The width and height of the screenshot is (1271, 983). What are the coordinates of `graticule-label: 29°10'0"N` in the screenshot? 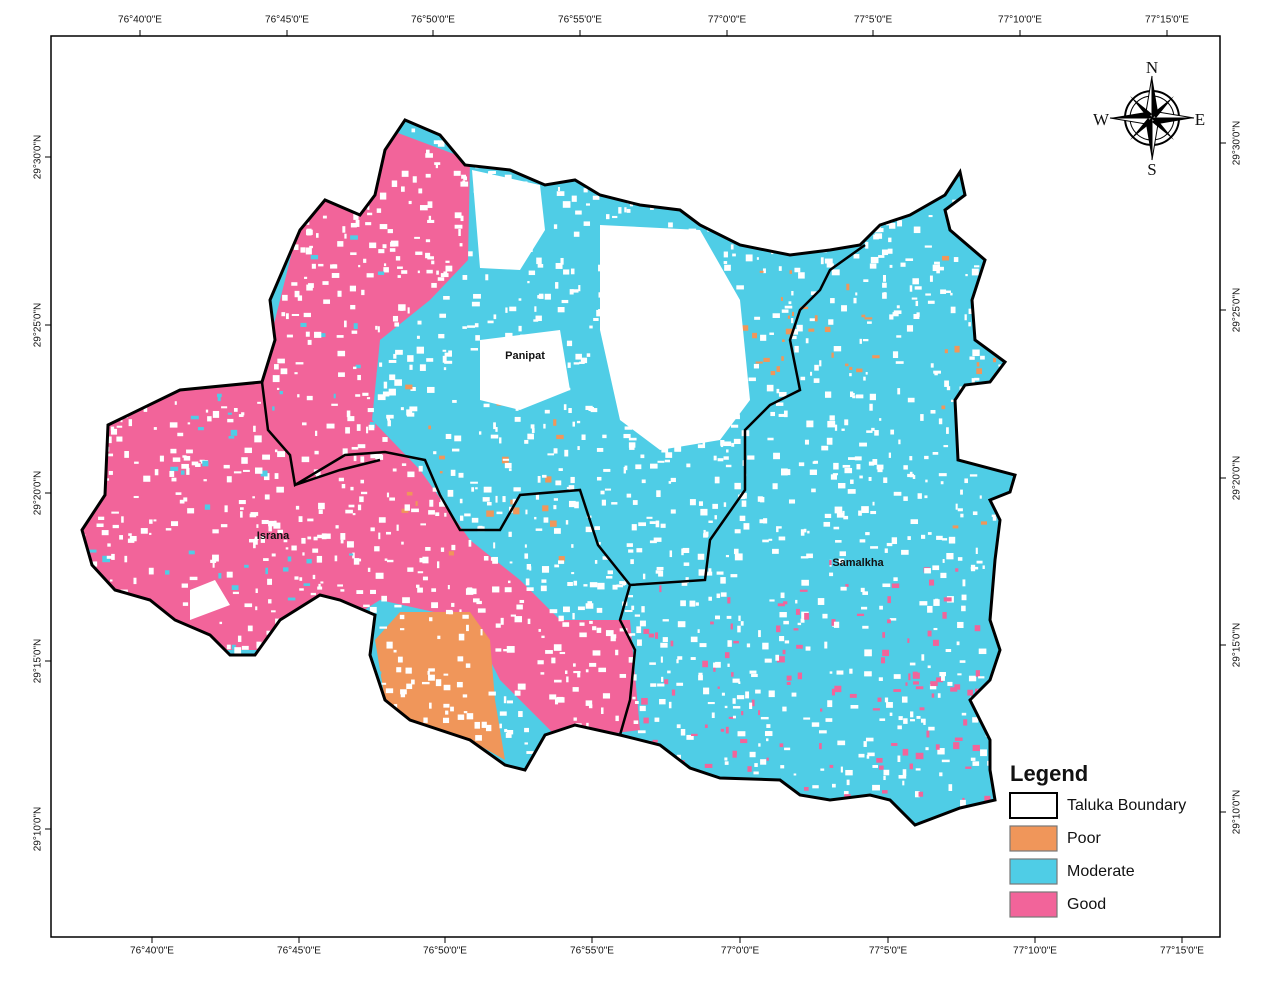 It's located at (38, 829).